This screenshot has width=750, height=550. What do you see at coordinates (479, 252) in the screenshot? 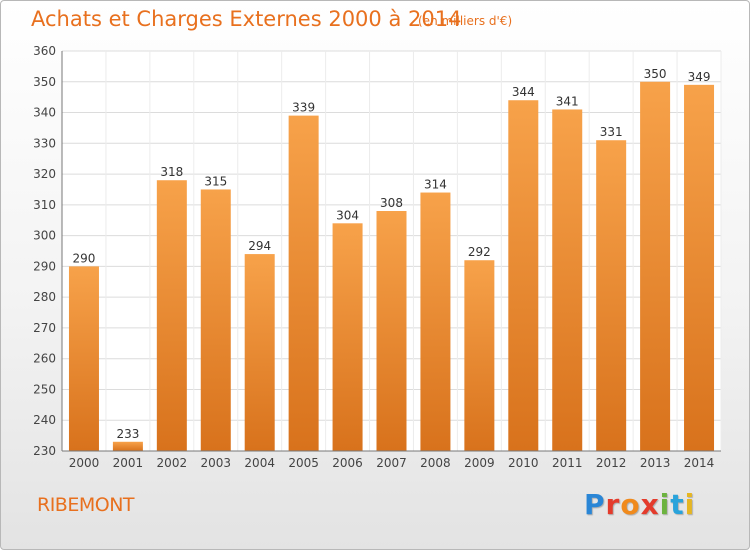
I see `value-label: 292` at bounding box center [479, 252].